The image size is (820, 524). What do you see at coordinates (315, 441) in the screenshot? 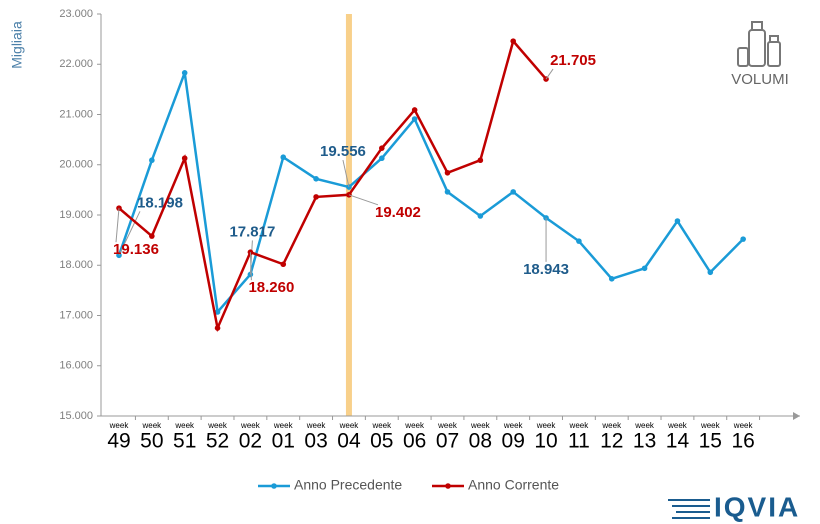
I see `x-tick-label: 03` at bounding box center [315, 441].